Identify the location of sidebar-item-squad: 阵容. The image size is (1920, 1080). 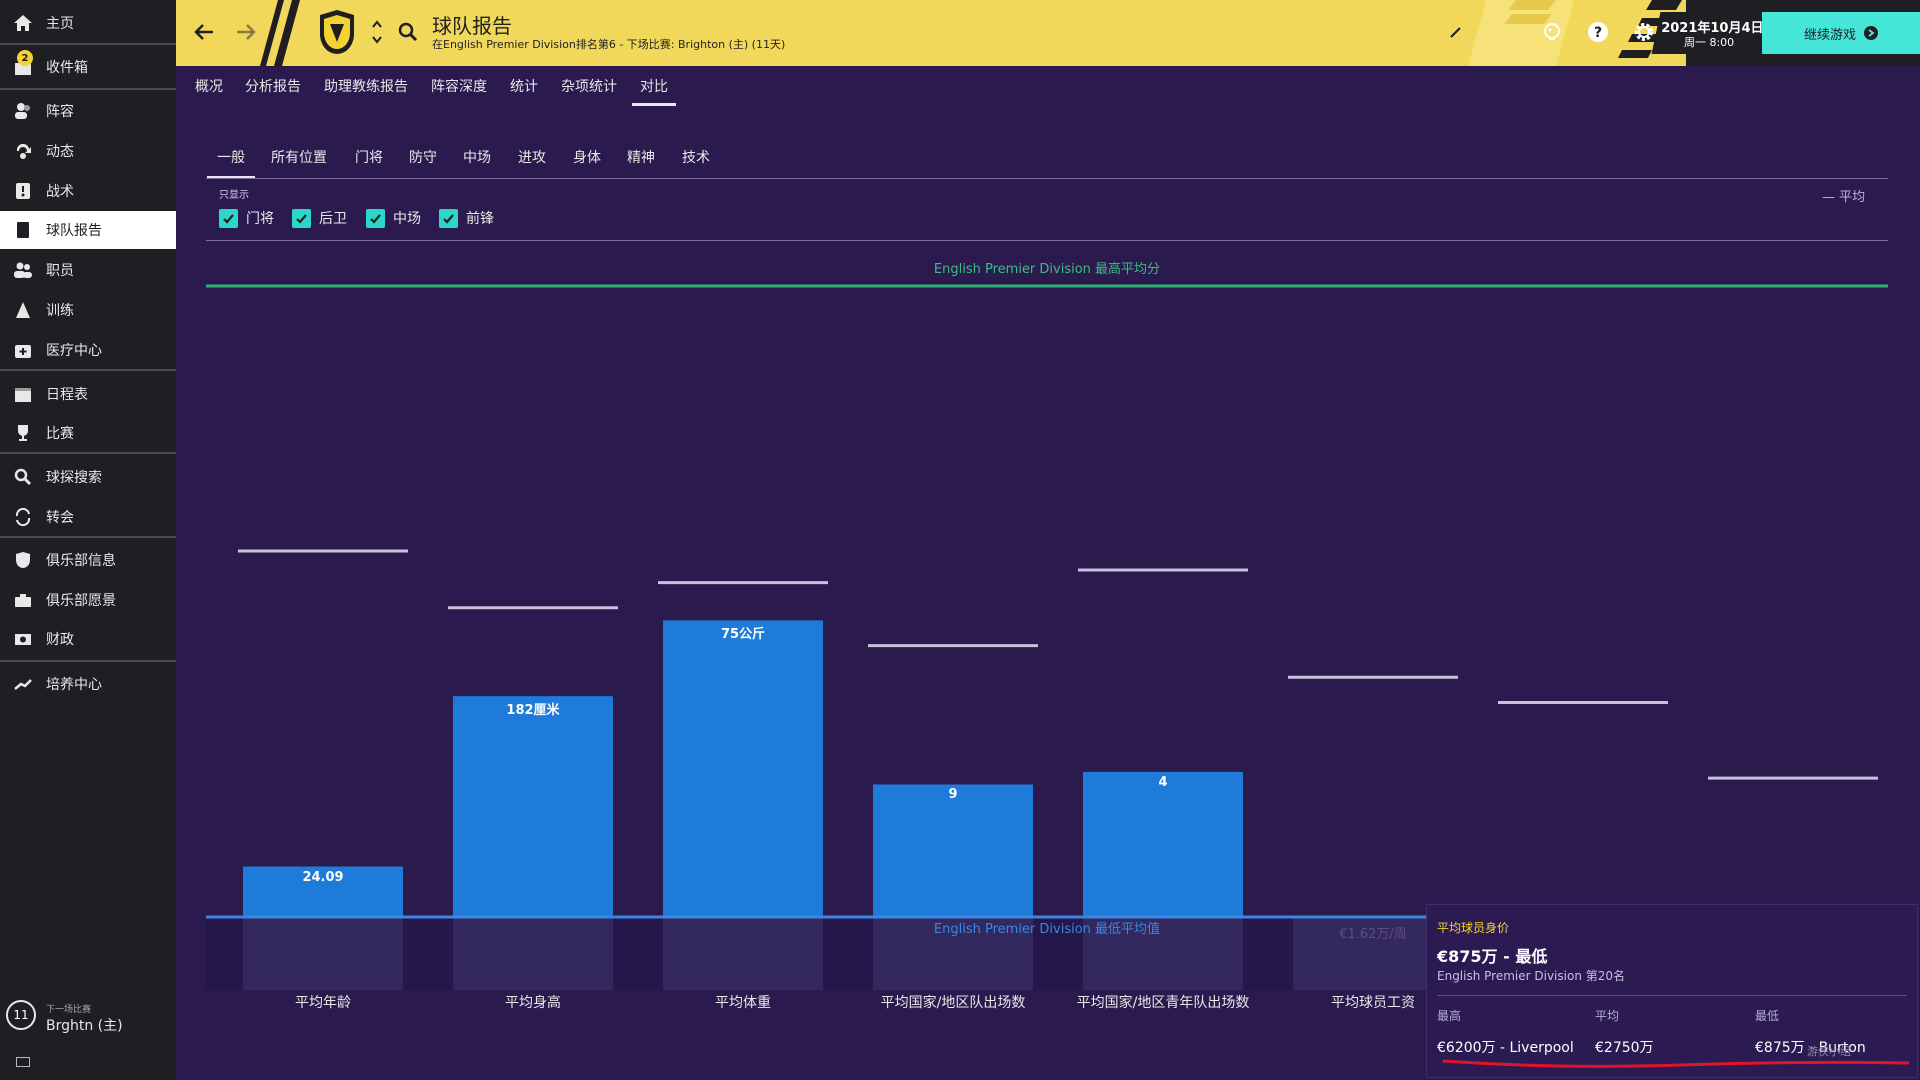
(88, 111).